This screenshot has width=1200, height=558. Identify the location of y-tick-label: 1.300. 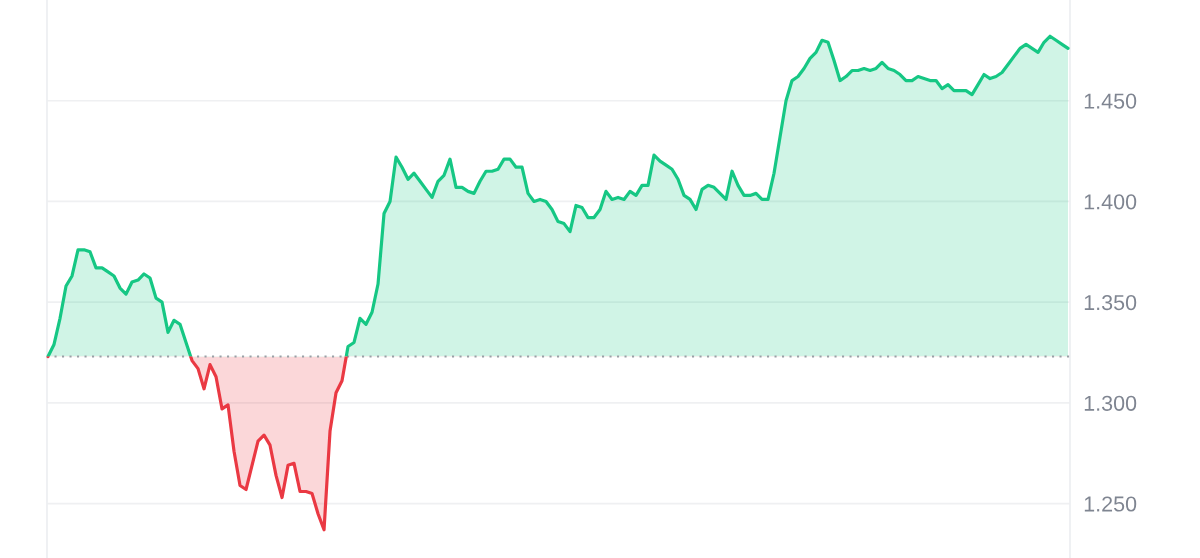
(1110, 403).